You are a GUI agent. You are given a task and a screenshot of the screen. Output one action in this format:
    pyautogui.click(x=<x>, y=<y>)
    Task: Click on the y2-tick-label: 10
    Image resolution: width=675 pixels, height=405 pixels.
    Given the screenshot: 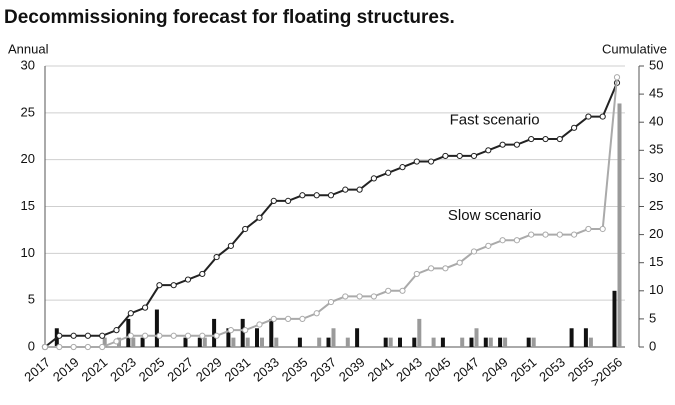 What is the action you would take?
    pyautogui.click(x=656, y=289)
    